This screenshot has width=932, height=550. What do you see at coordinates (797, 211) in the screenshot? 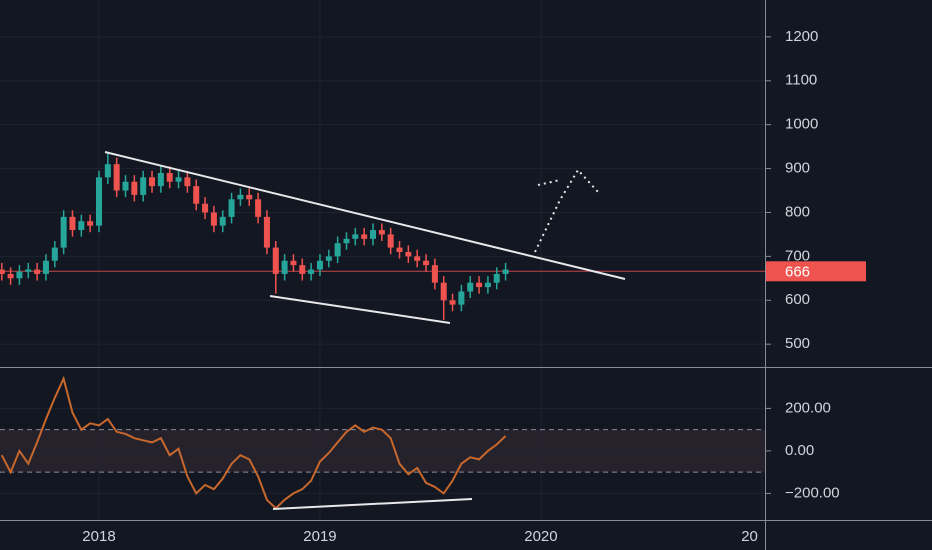
I see `y-tick-label: 800` at bounding box center [797, 211].